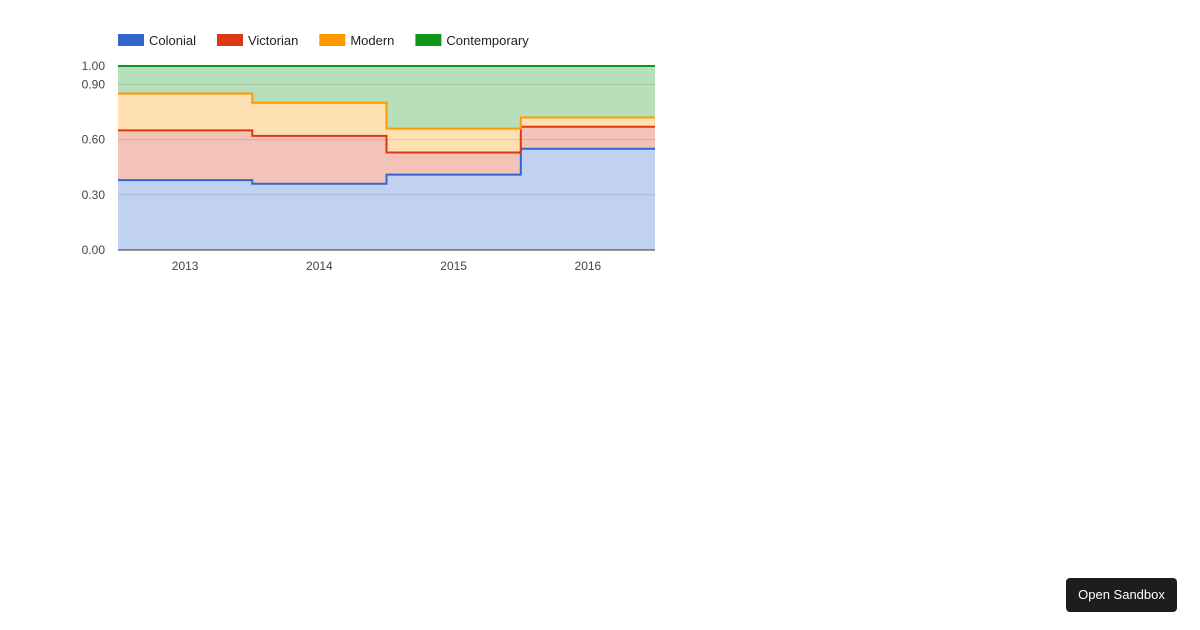 The height and width of the screenshot is (630, 1200). Describe the element at coordinates (487, 40) in the screenshot. I see `legend-label-3: Contemporary` at that location.